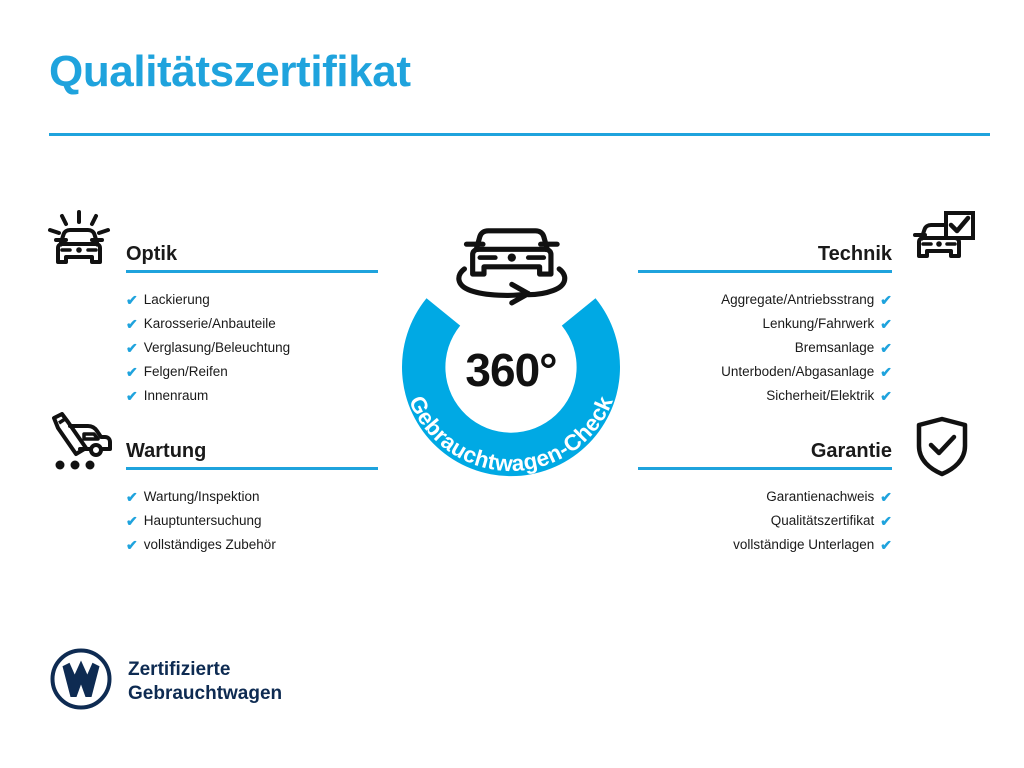 This screenshot has width=1024, height=768. I want to click on vw-footer-line1: Zertifizierte, so click(179, 669).